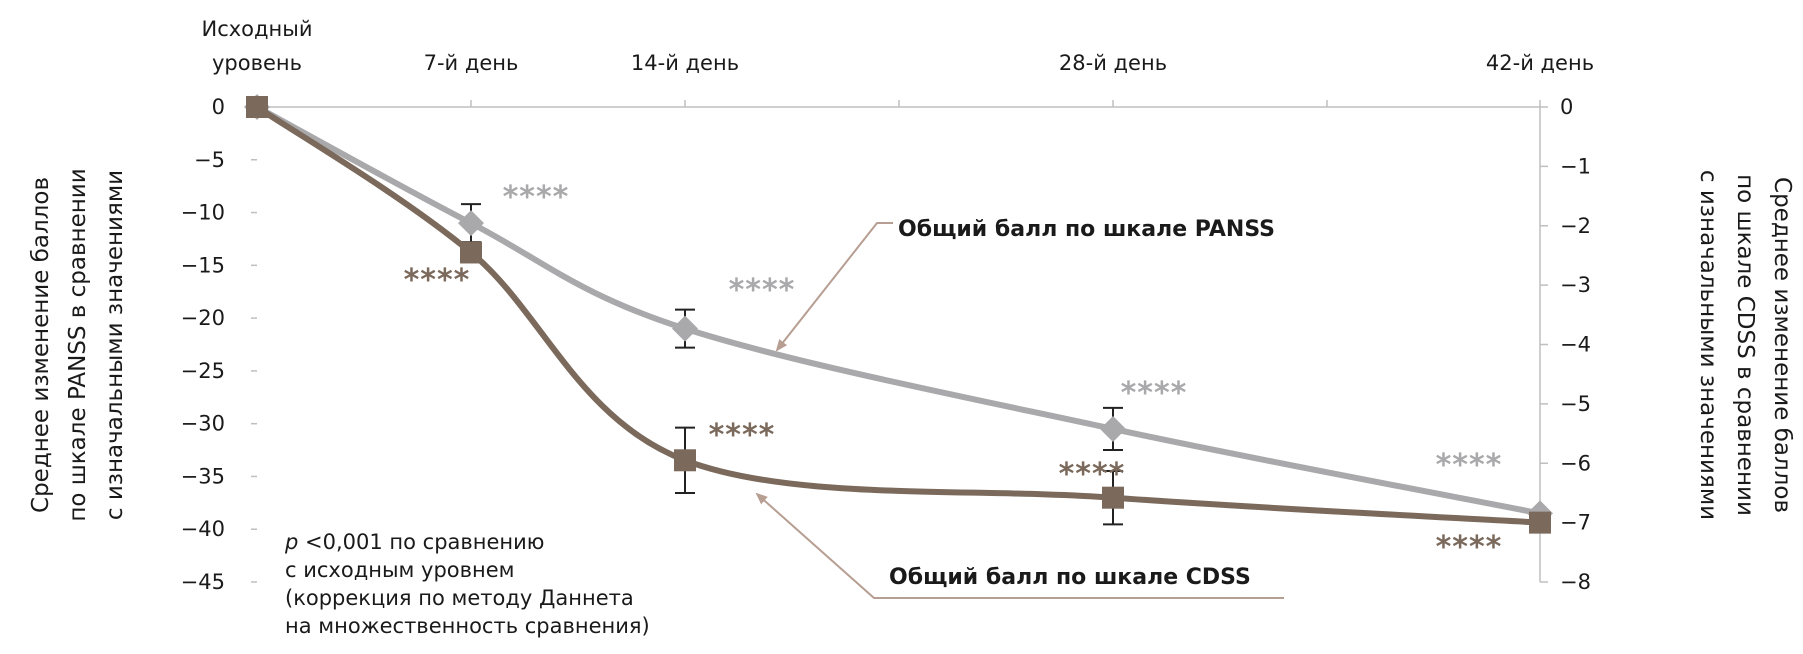  Describe the element at coordinates (256, 29) in the screenshot. I see `x-tick-label: Исходный` at that location.